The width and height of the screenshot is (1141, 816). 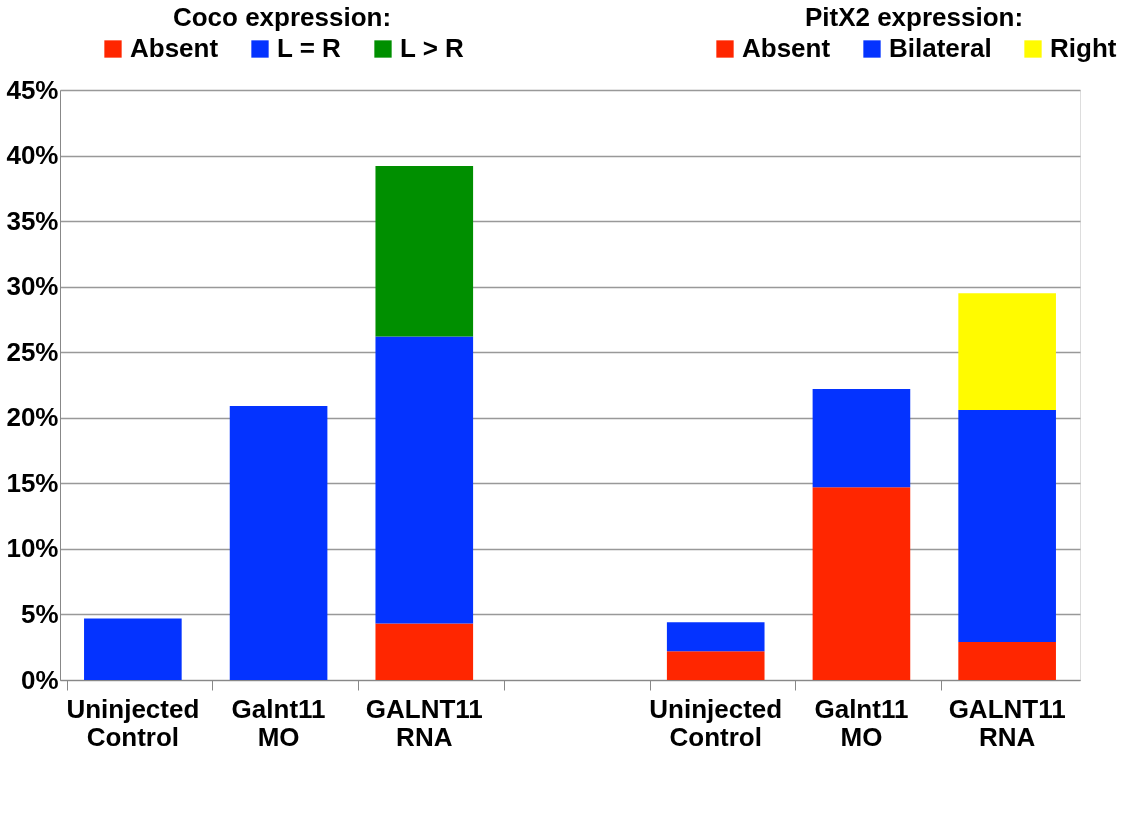 I want to click on y-tick-label: 40%, so click(x=32, y=155).